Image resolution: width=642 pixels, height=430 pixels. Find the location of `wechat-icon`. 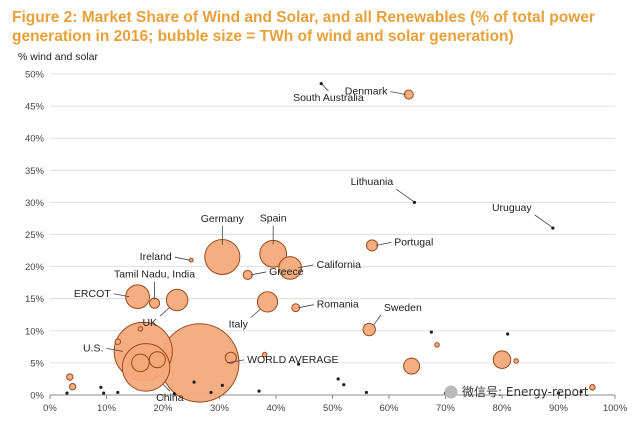

wechat-icon is located at coordinates (451, 392).